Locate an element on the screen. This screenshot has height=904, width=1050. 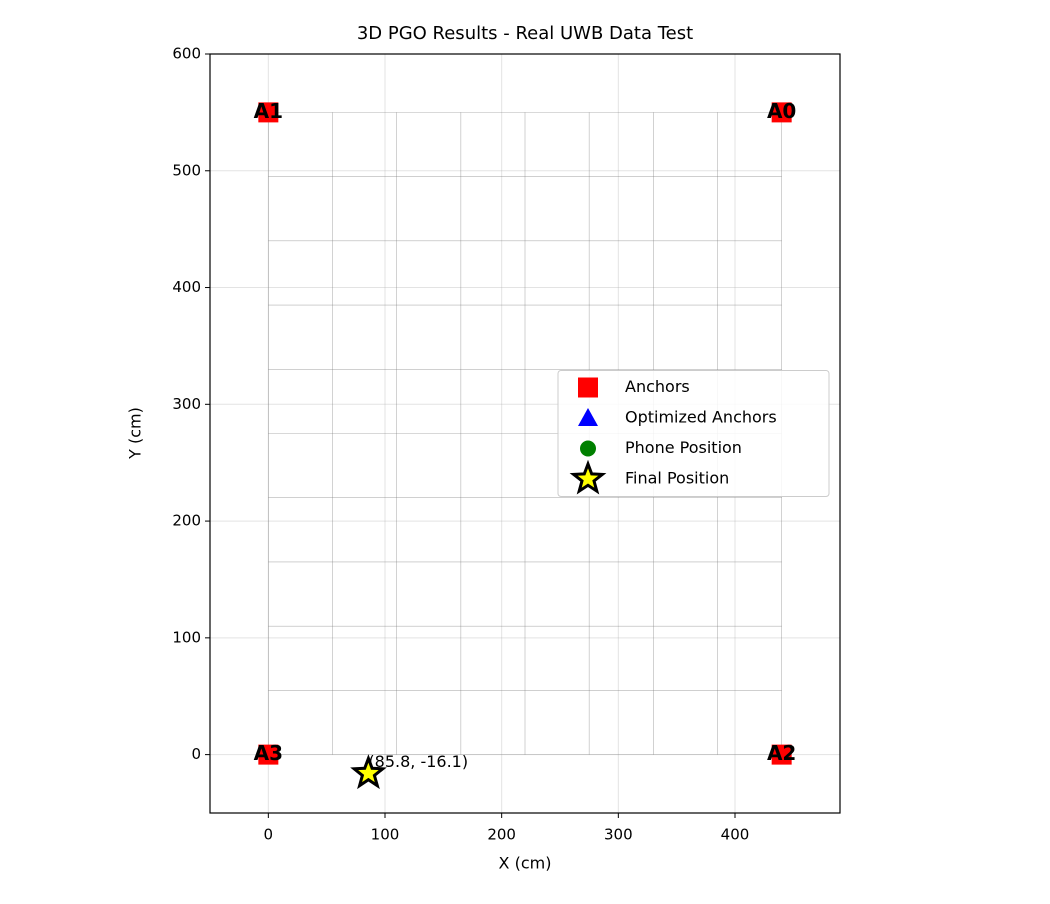
x-tick-label: 100 is located at coordinates (385, 835).